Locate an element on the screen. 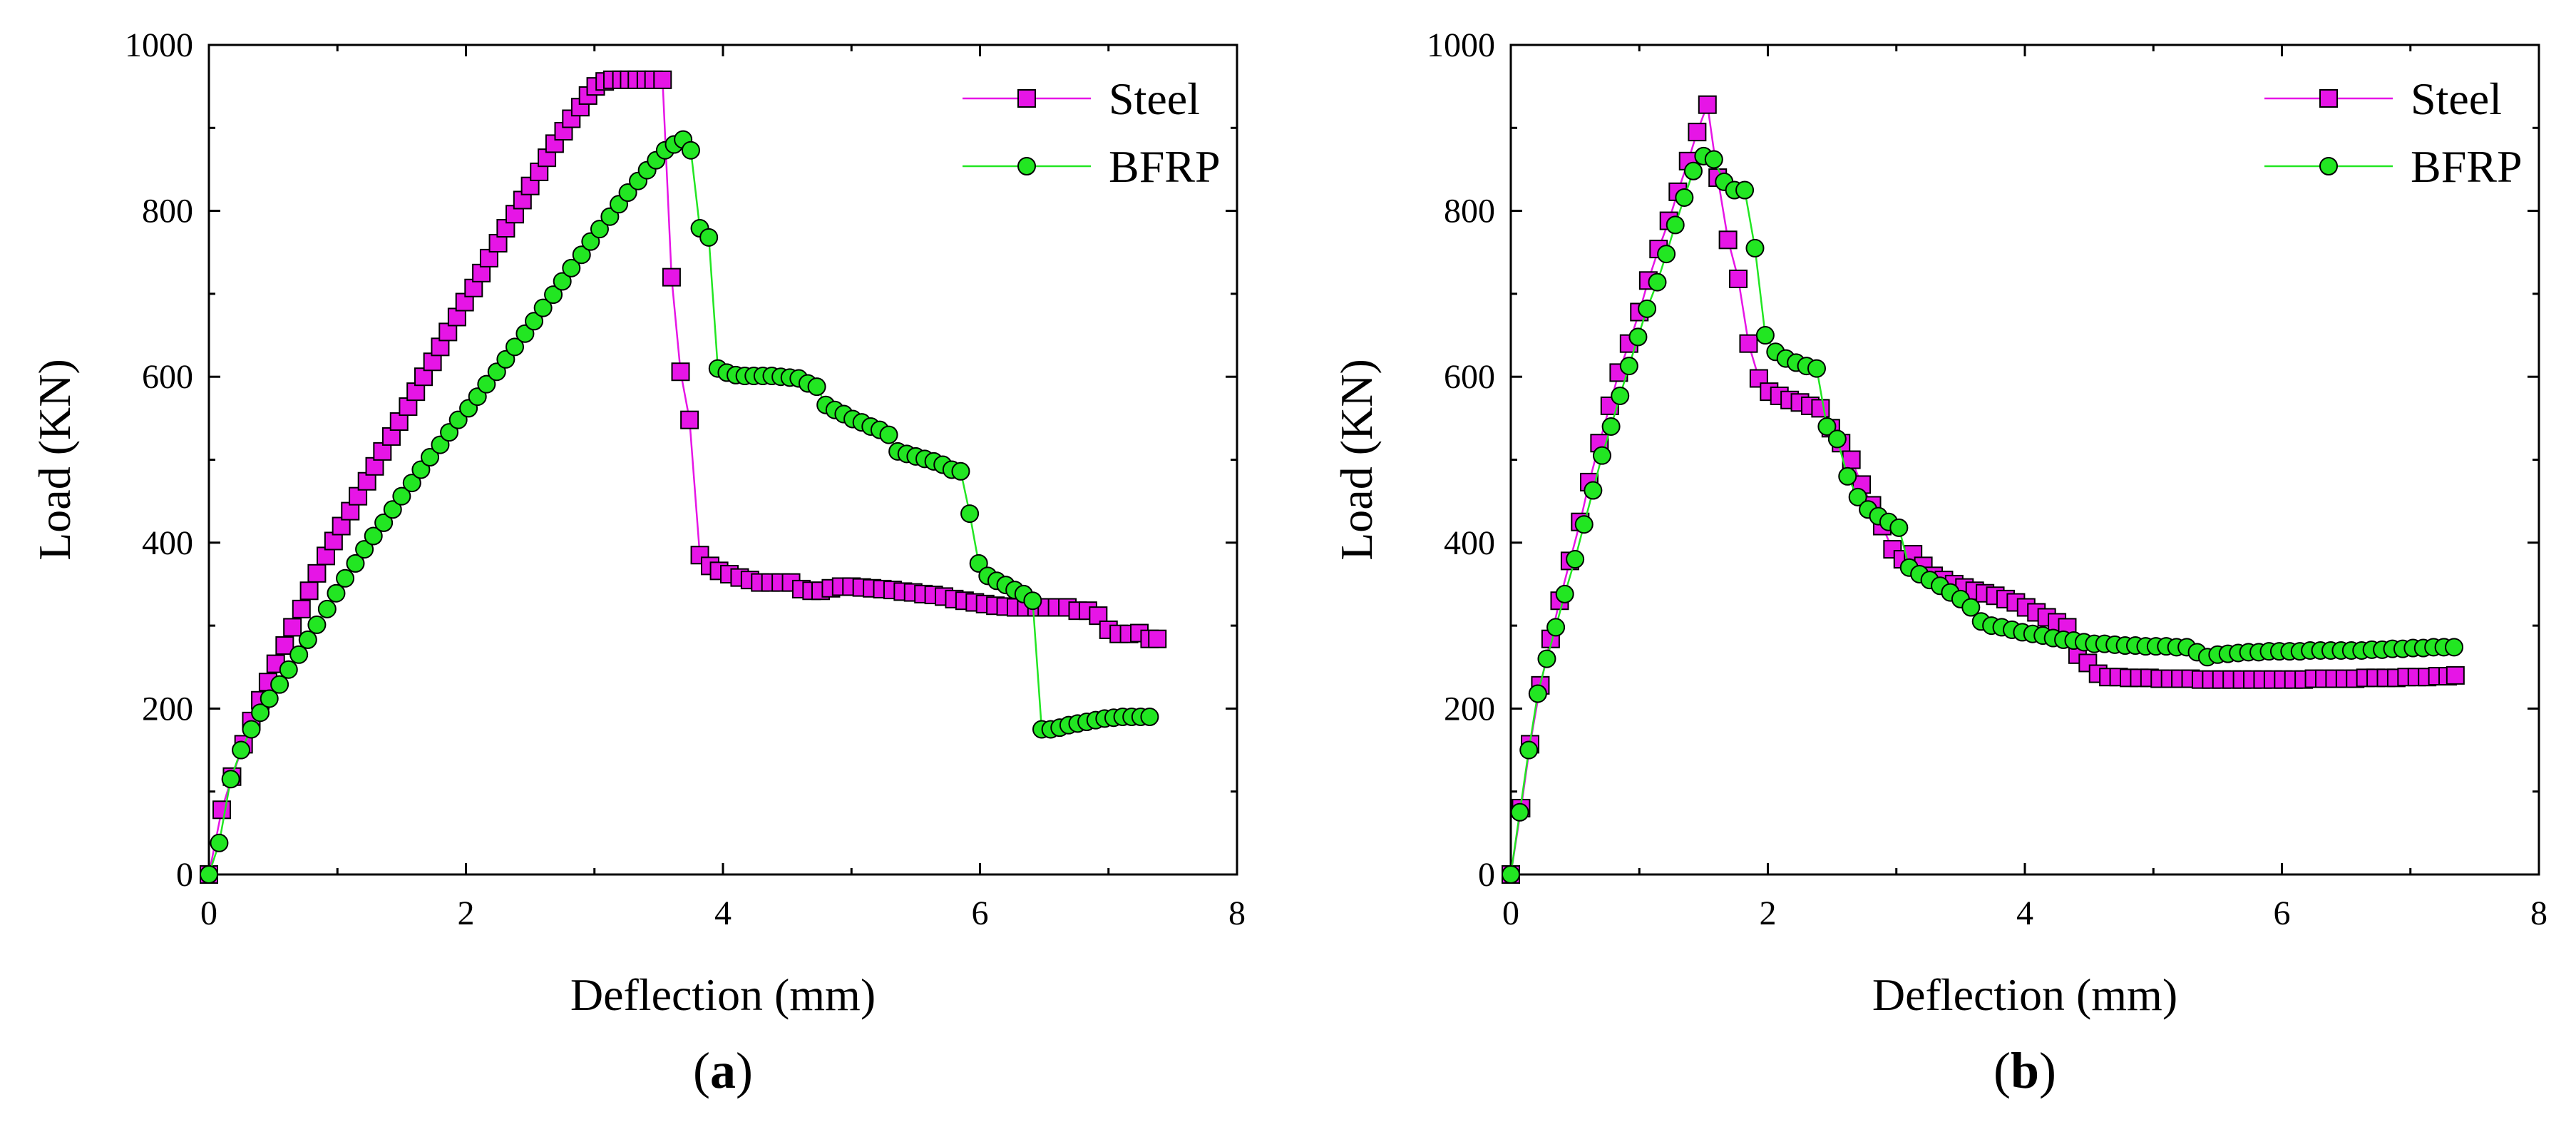  legend-entry-steel: Steel is located at coordinates (1081, 99).